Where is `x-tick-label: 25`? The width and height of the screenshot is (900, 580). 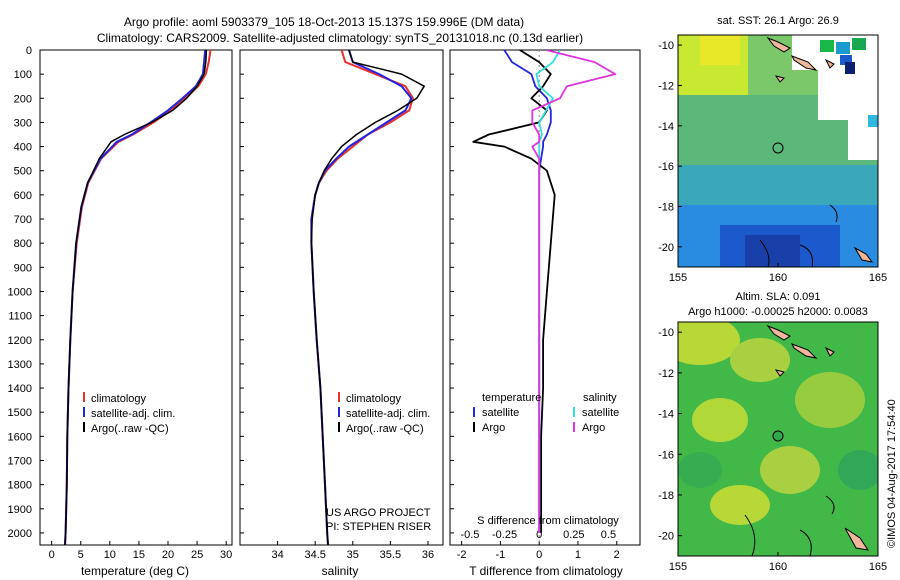
x-tick-label: 25 is located at coordinates (197, 555).